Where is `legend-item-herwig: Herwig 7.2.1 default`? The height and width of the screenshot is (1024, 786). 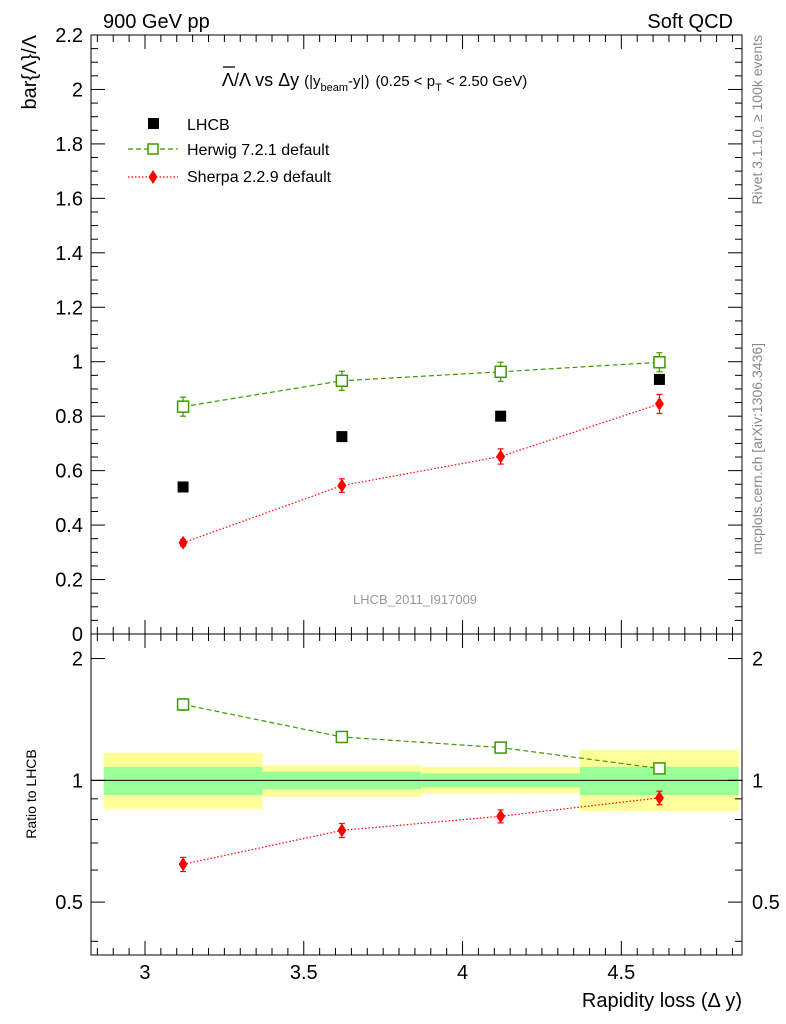 legend-item-herwig: Herwig 7.2.1 default is located at coordinates (229, 150).